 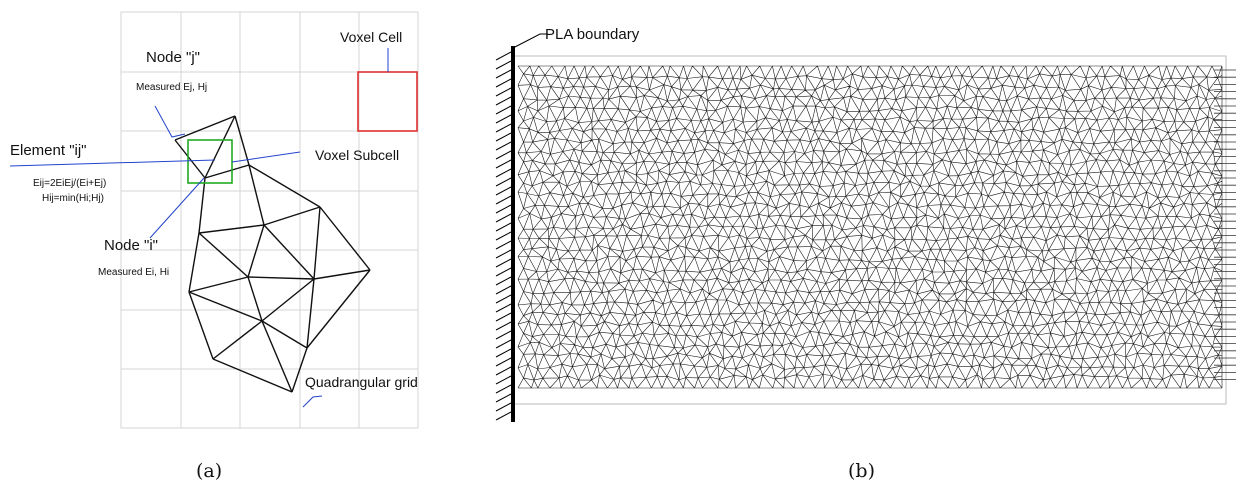 I want to click on voxel-subcell-leader, so click(x=266, y=157).